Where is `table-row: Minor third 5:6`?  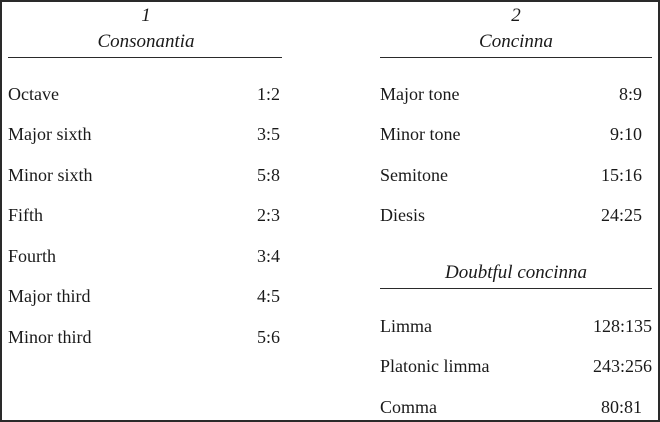
table-row: Minor third 5:6 is located at coordinates (144, 337).